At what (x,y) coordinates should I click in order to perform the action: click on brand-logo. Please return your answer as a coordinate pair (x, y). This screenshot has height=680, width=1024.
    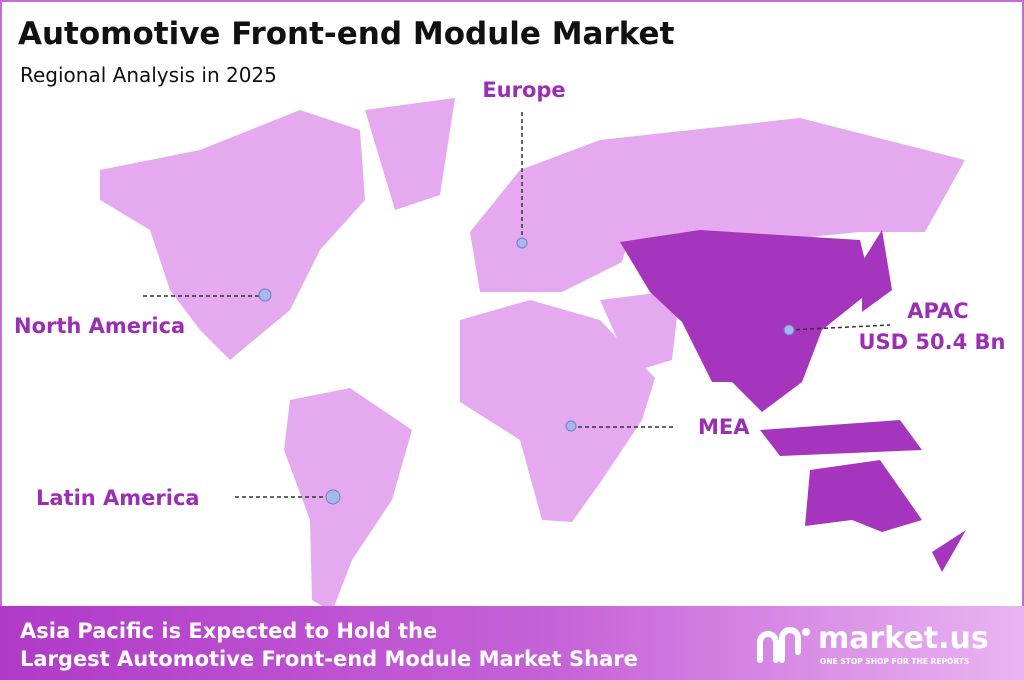
    Looking at the image, I should click on (783, 645).